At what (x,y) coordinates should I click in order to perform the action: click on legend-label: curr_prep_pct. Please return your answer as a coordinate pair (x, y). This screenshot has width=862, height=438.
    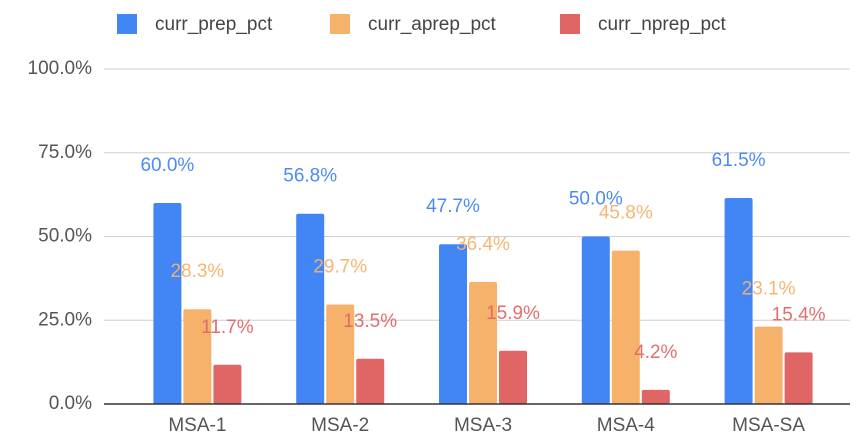
    Looking at the image, I should click on (214, 24).